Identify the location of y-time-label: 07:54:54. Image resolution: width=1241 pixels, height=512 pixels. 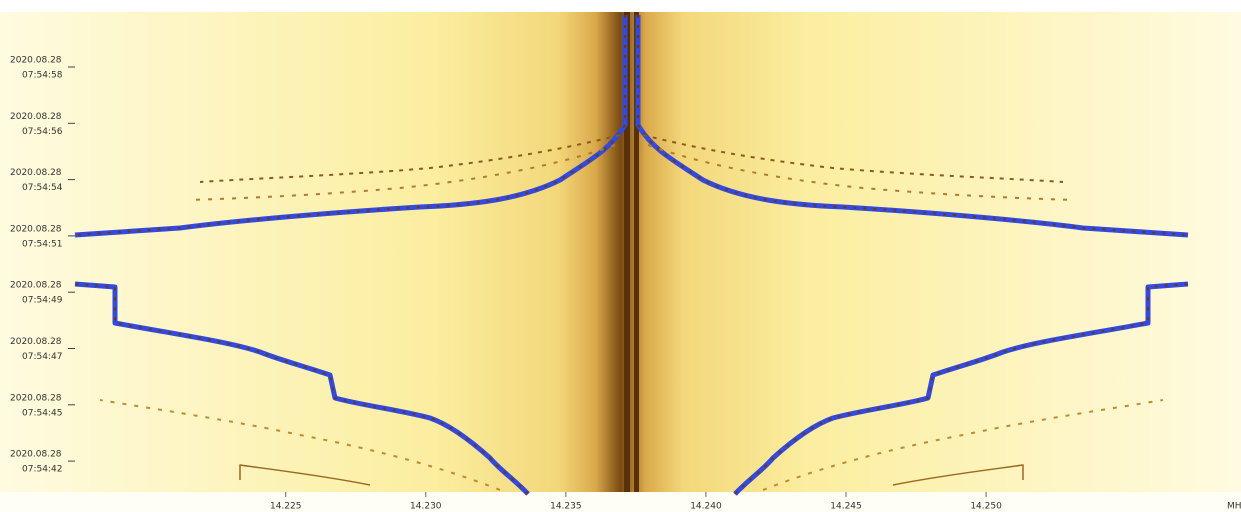
(42, 188).